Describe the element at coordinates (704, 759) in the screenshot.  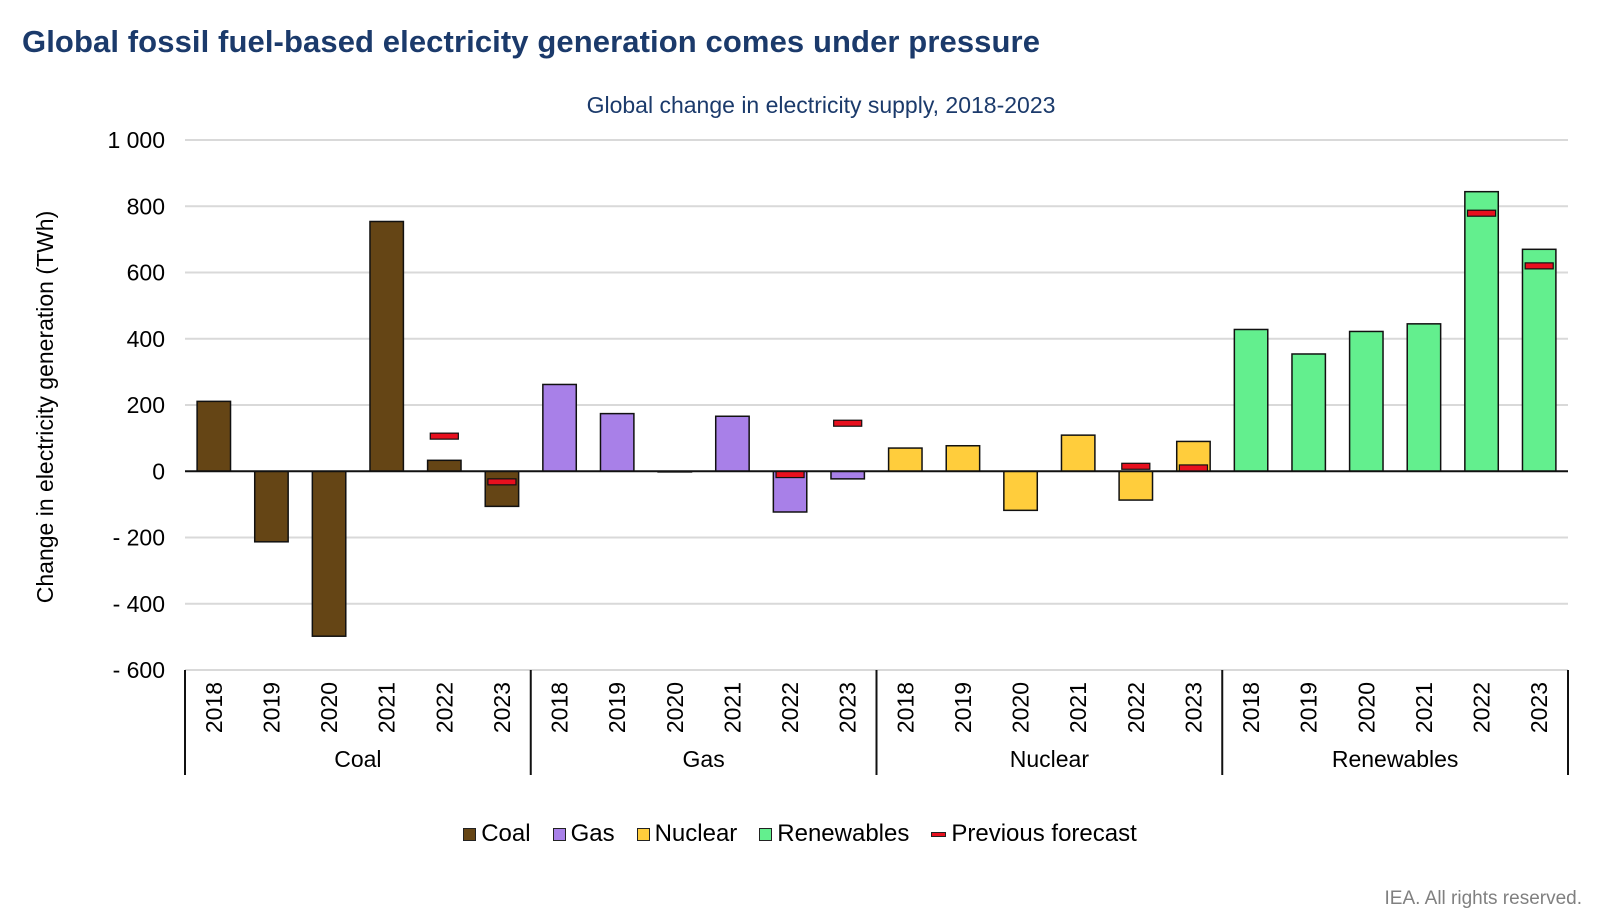
I see `group-label-gas: Gas` at that location.